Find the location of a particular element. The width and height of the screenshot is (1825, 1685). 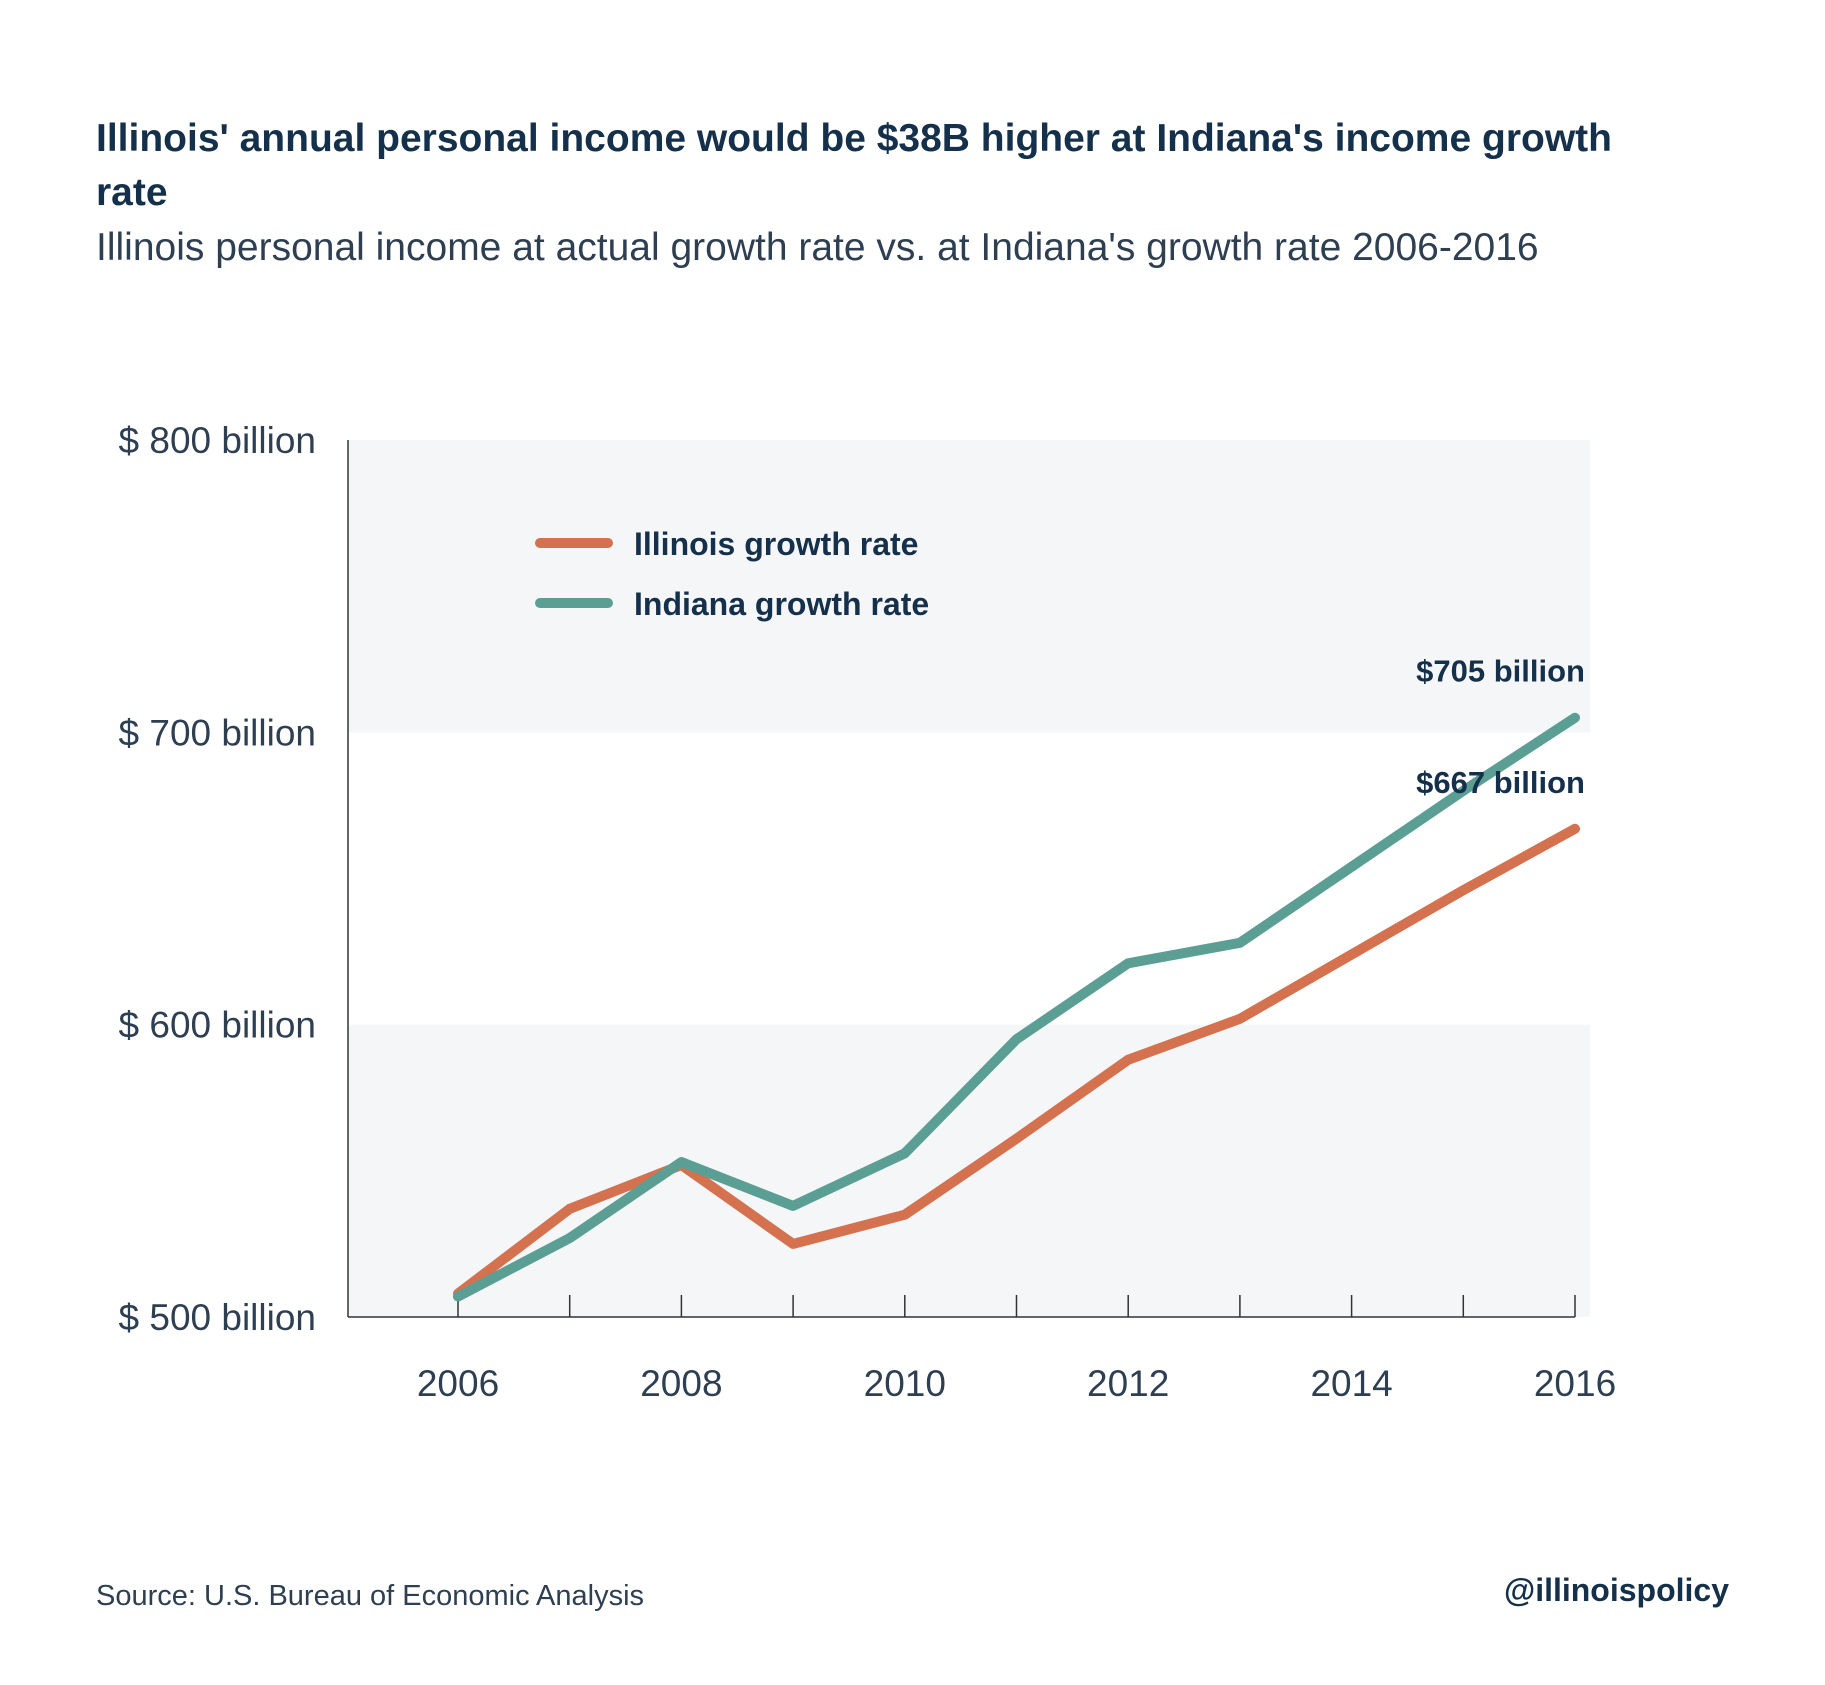

background-band is located at coordinates (969, 586).